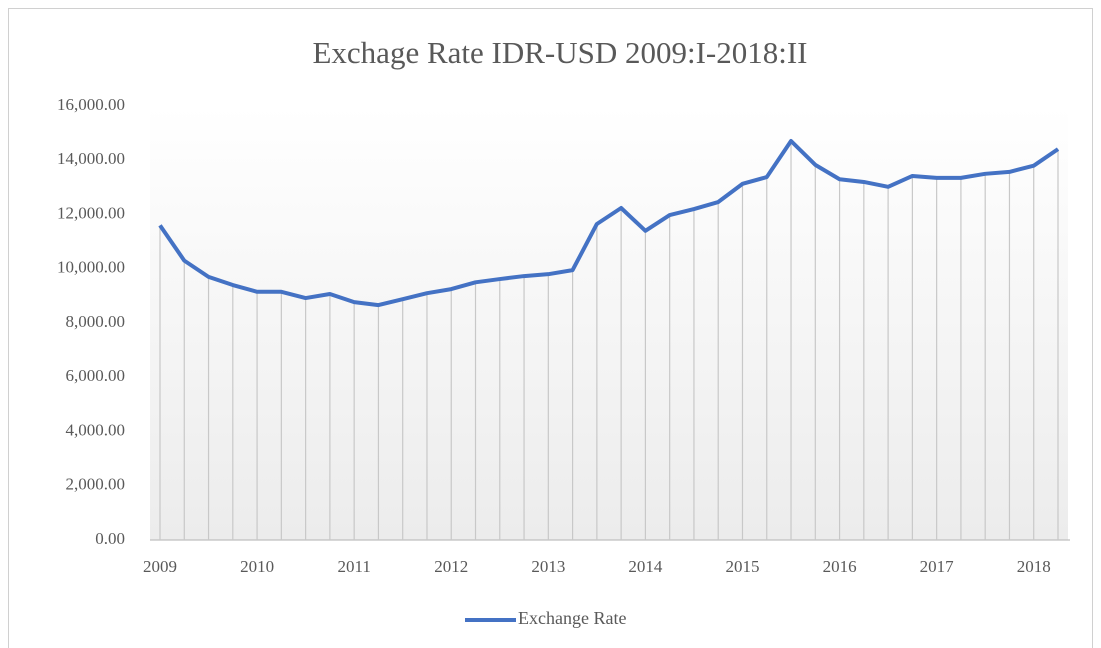  I want to click on y-tick-label: 14,000.00, so click(91, 158).